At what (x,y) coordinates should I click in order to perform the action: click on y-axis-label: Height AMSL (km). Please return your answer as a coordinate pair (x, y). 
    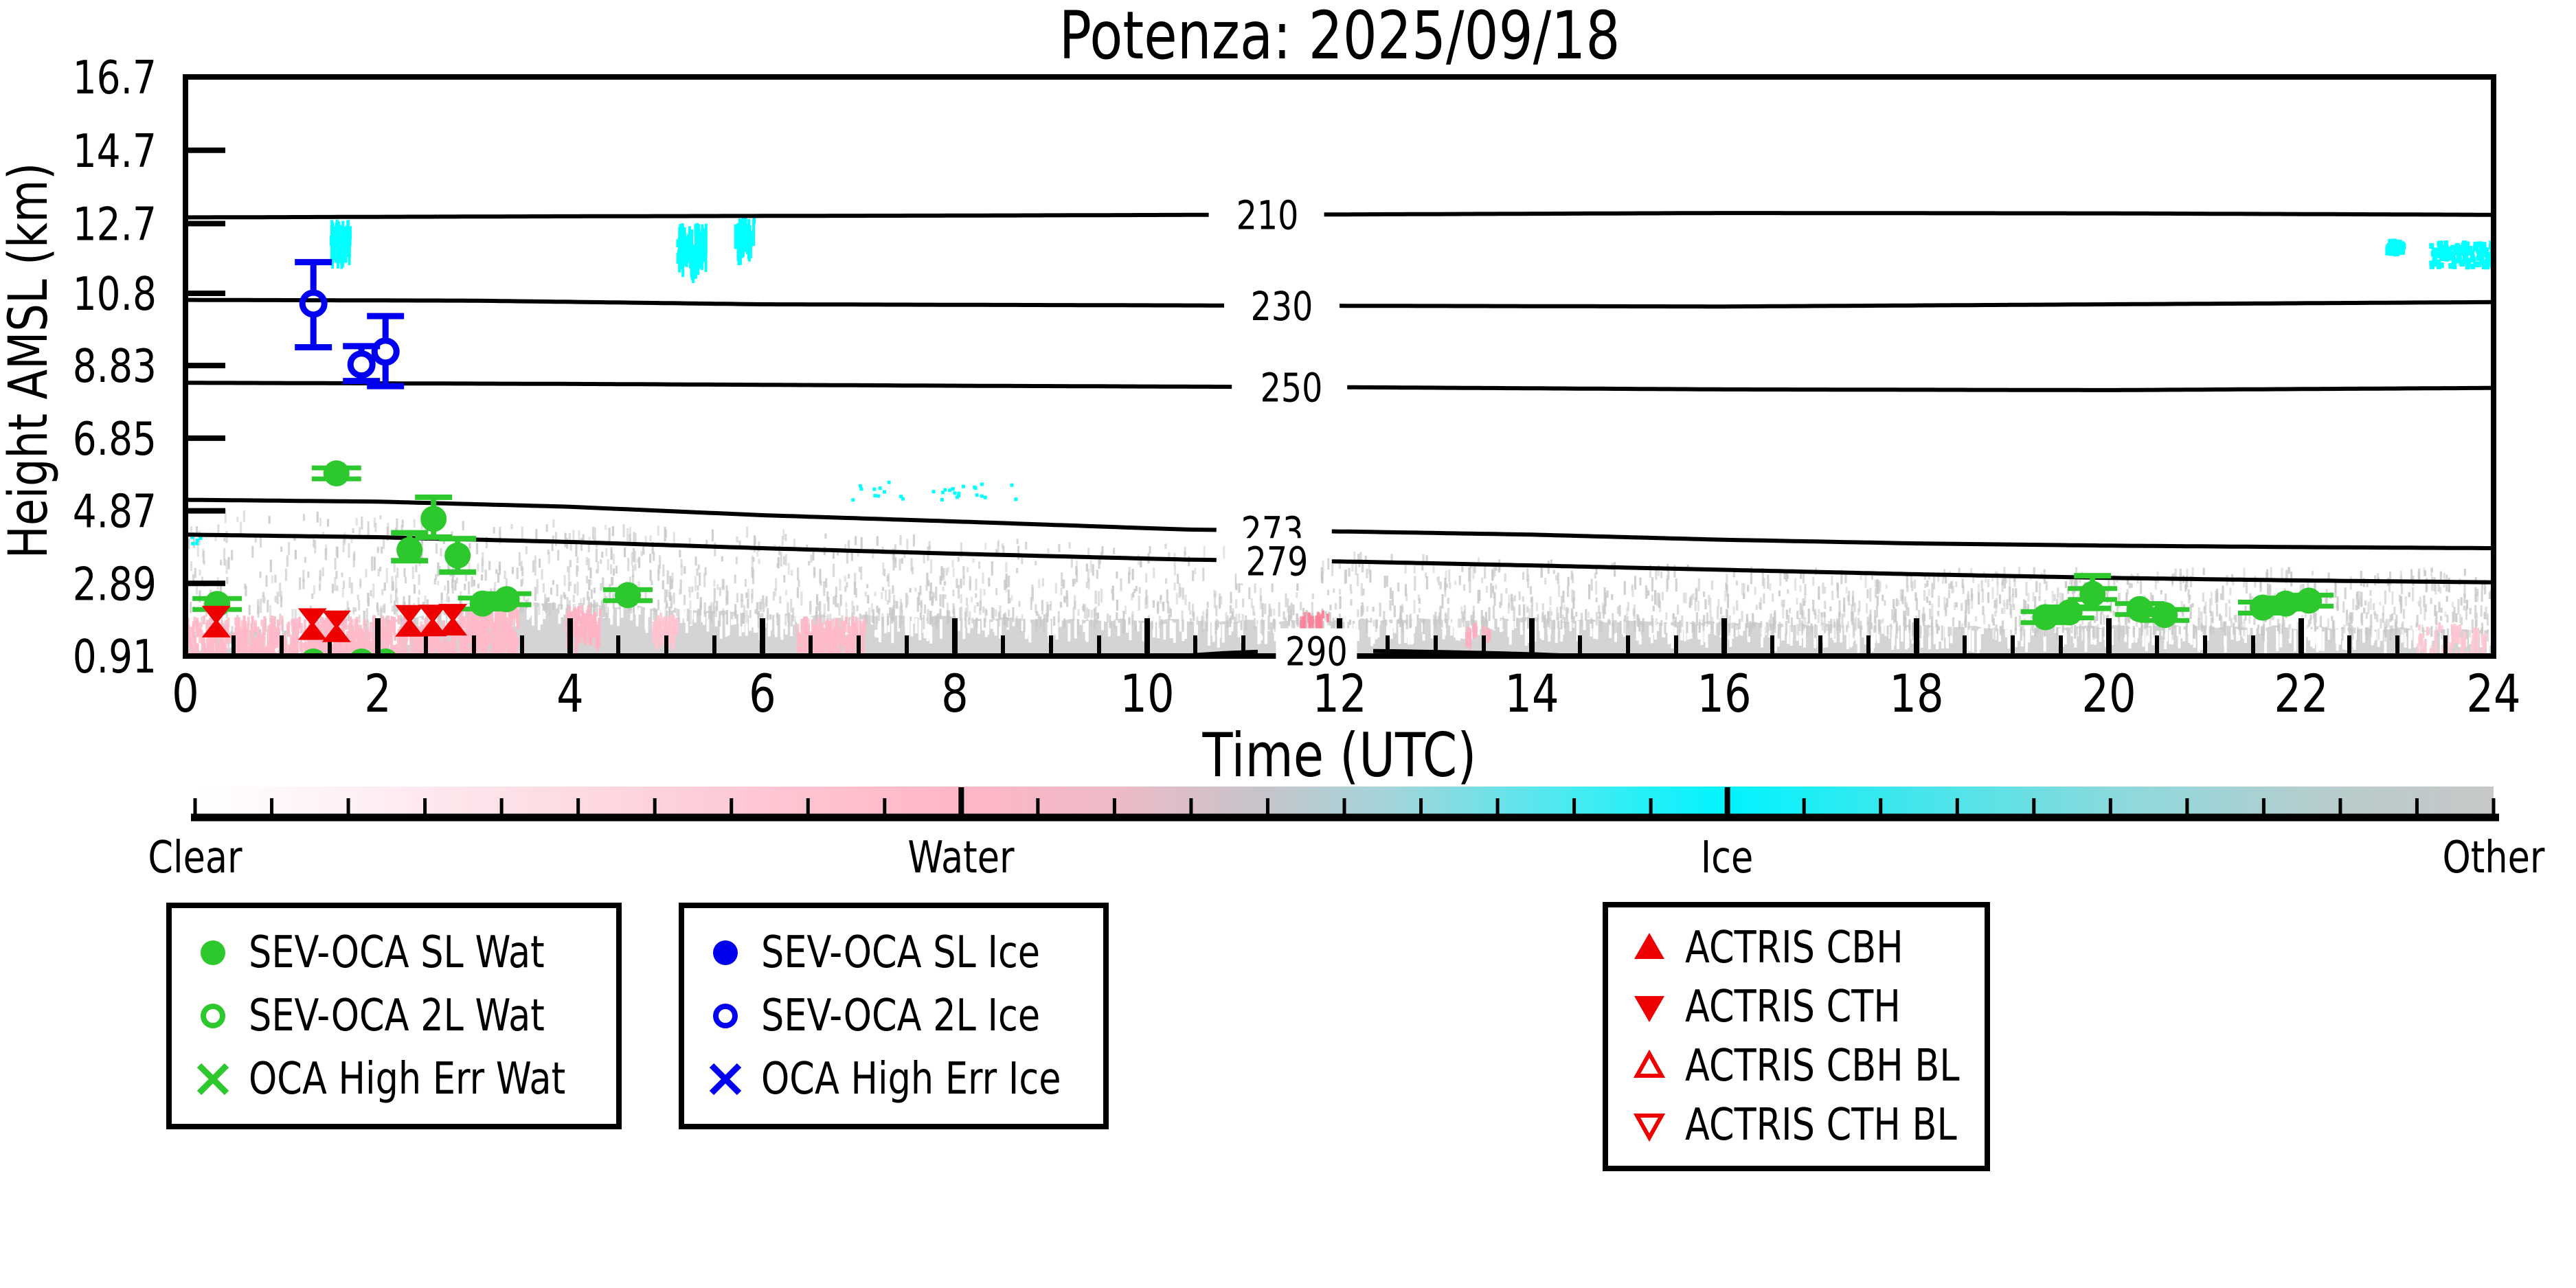
    Looking at the image, I should click on (30, 360).